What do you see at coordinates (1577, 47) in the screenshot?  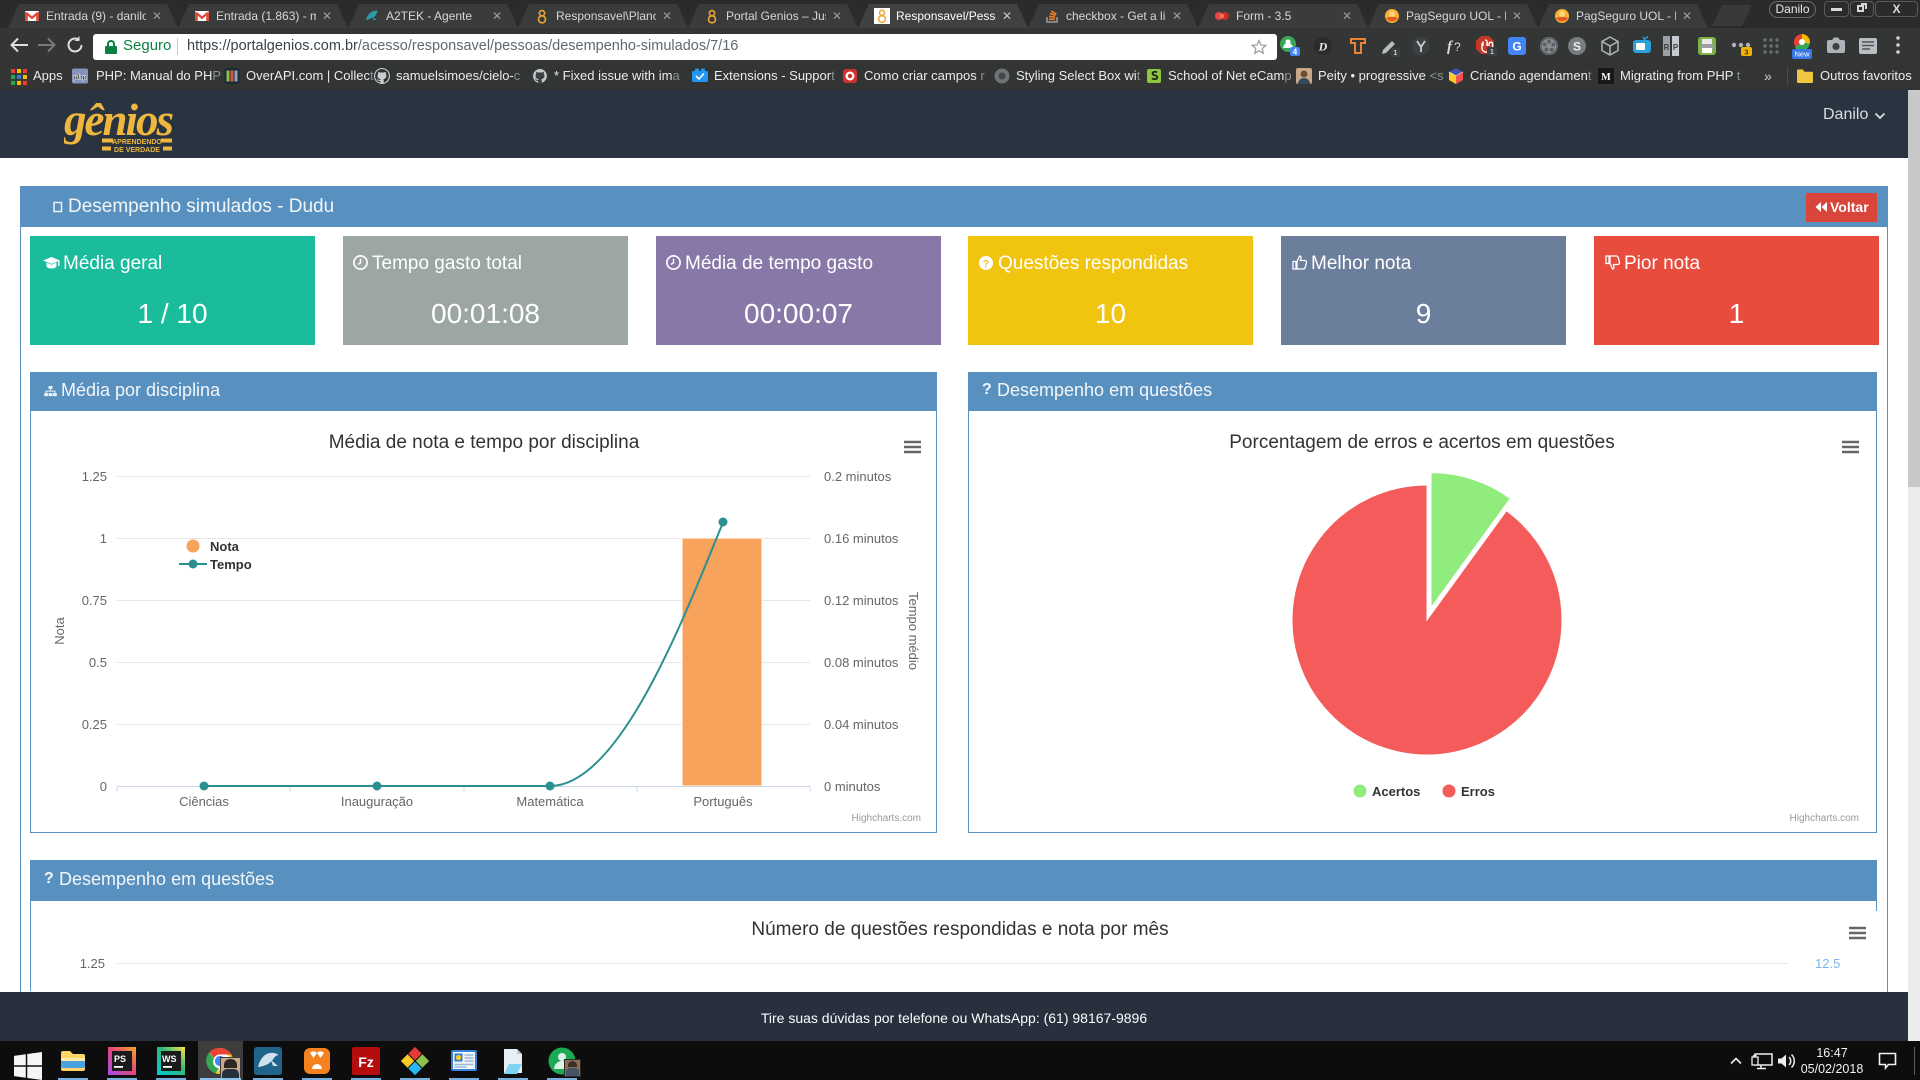 I see `svg-text: S` at bounding box center [1577, 47].